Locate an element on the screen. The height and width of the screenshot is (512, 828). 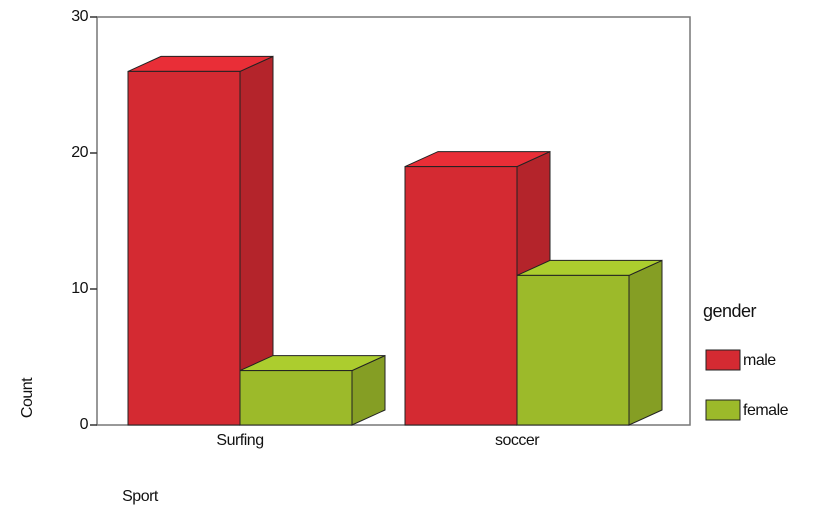
x-tick-label: Surfing is located at coordinates (239, 440).